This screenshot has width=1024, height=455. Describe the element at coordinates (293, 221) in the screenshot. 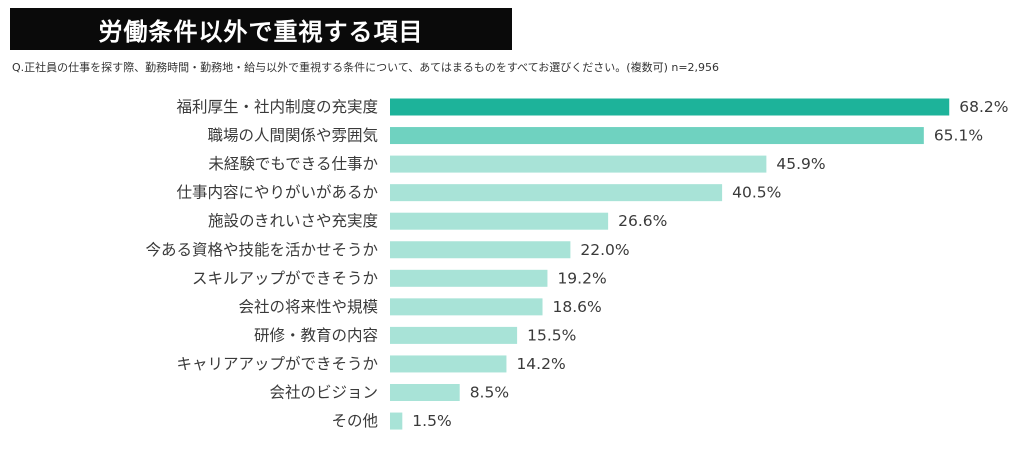

I see `category-label: 施設のきれいさや充実度` at that location.